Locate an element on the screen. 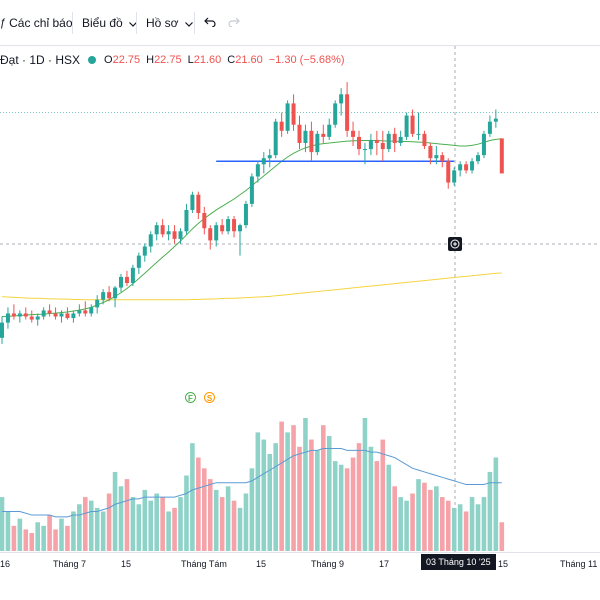  financials-badge: F is located at coordinates (190, 397).